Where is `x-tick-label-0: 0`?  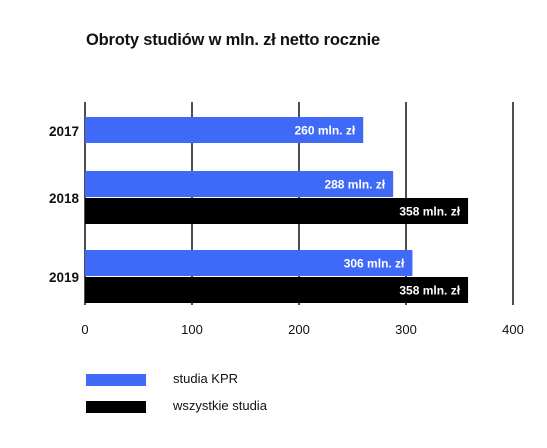
x-tick-label-0: 0 is located at coordinates (84, 329).